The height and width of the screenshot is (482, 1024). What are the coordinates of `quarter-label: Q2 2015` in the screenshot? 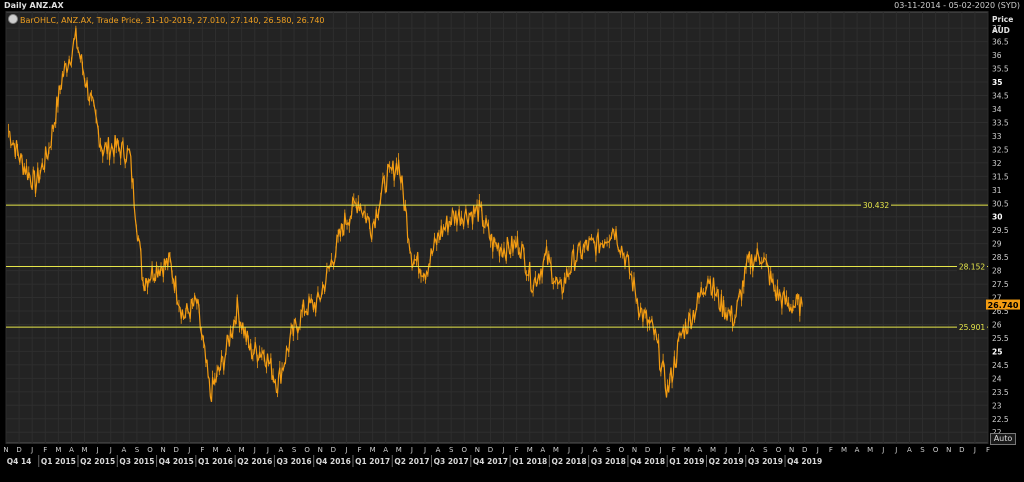 It's located at (97, 461).